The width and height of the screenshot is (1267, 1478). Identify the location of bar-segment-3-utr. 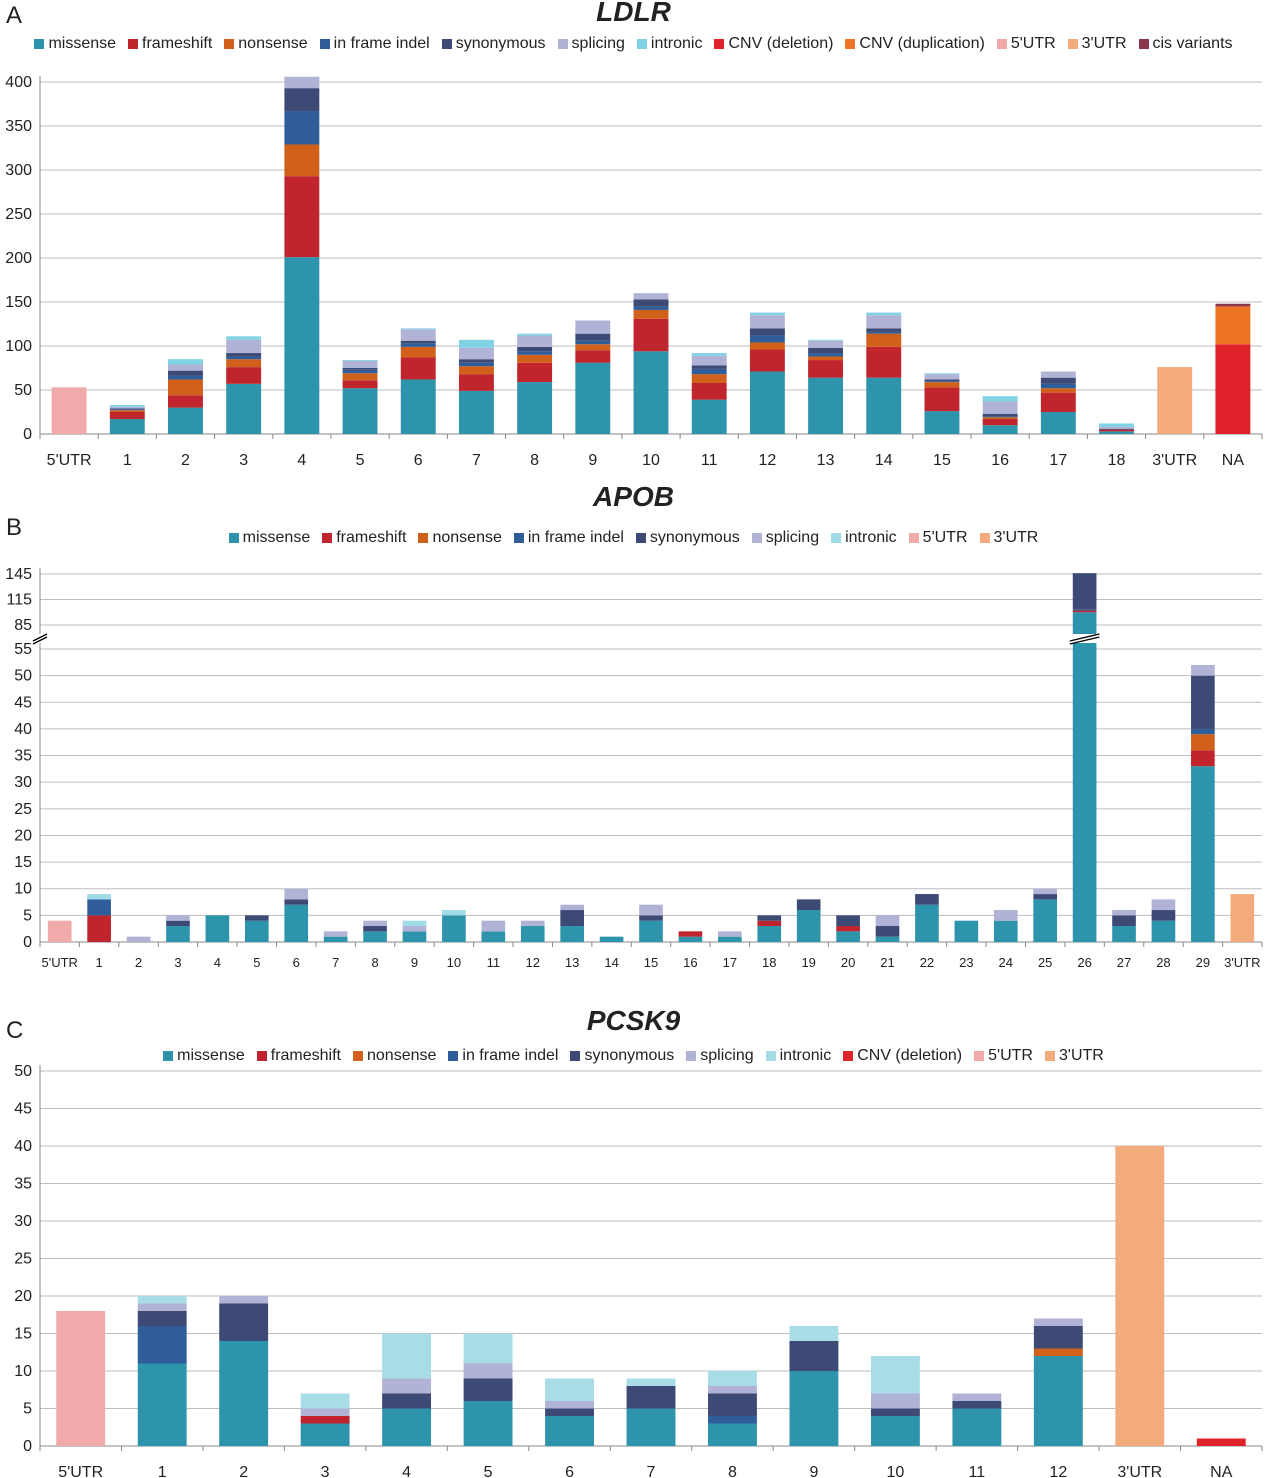
(1175, 400).